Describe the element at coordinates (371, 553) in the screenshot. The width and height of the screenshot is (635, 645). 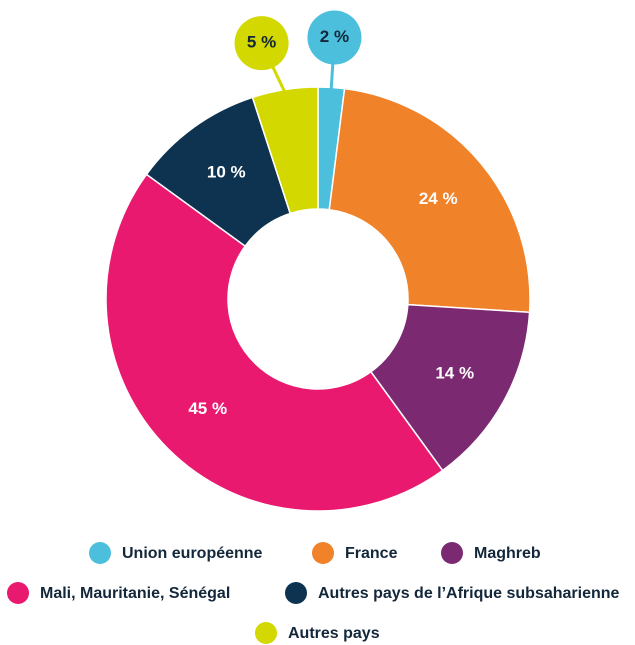
I see `legend-label: France` at that location.